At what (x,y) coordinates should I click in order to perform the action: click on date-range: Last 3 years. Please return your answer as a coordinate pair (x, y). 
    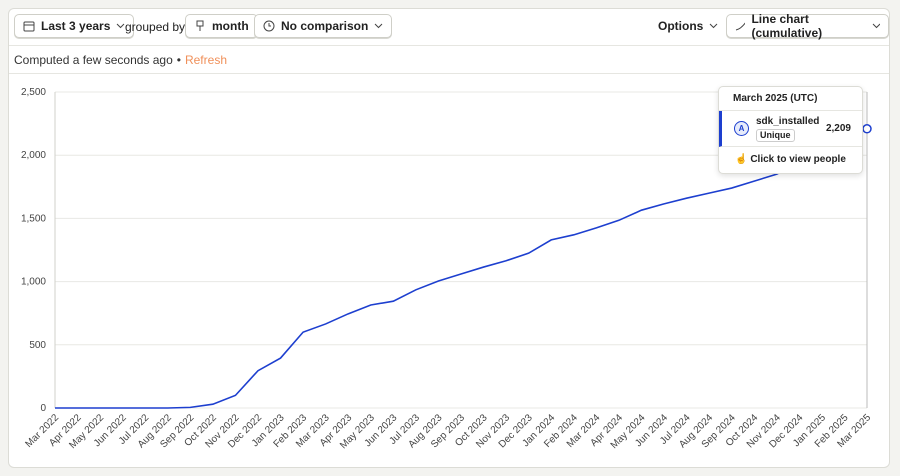
    Looking at the image, I should click on (76, 26).